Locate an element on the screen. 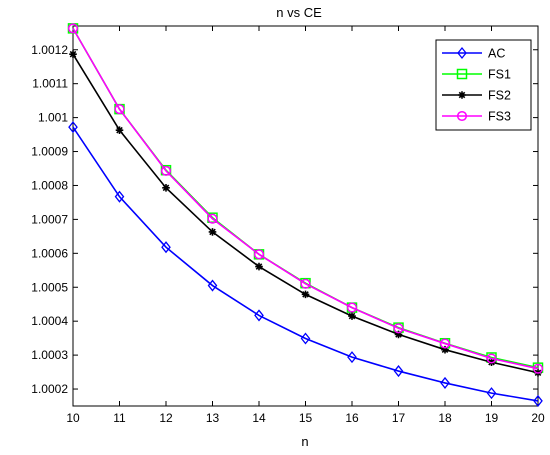  legend-label: FS1 is located at coordinates (499, 75).